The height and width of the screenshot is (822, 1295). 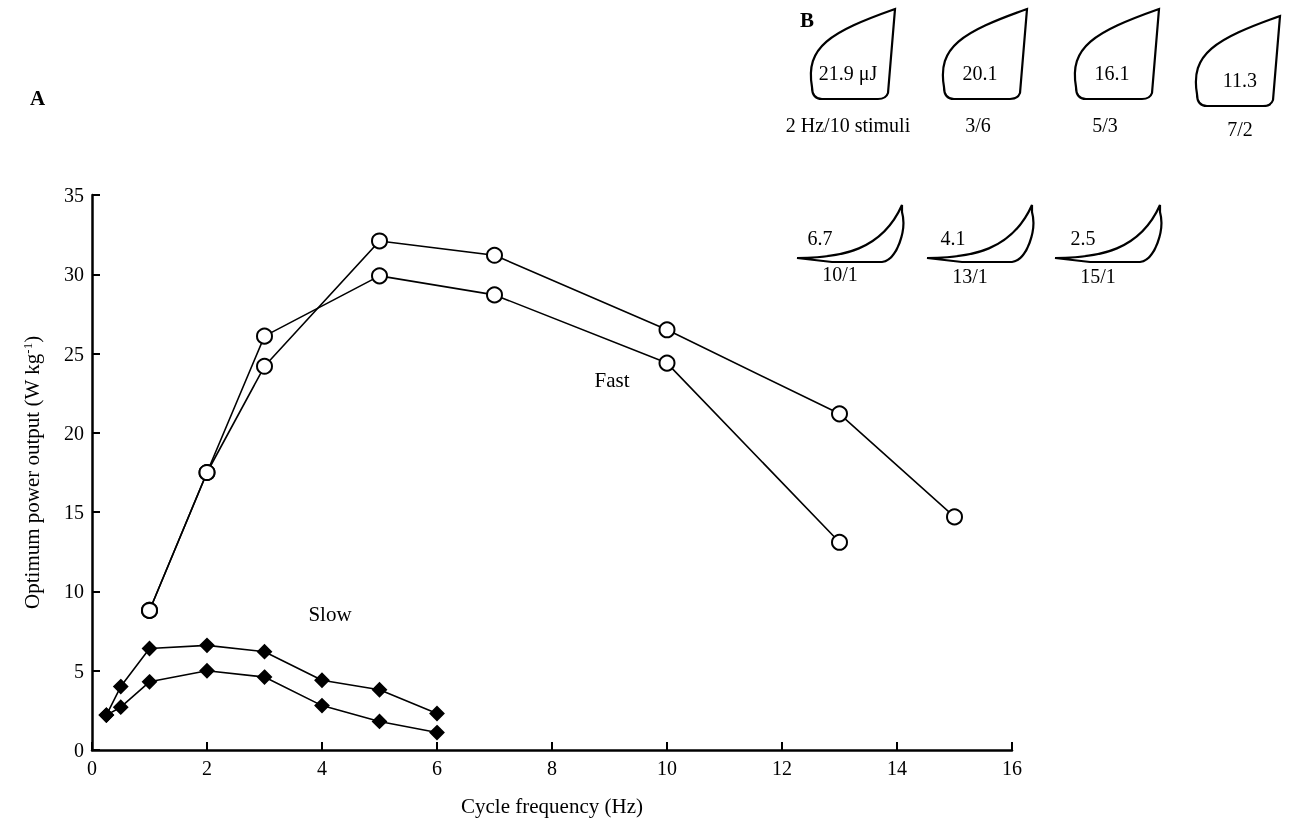 I want to click on y-tick-label: 5, so click(x=79, y=670).